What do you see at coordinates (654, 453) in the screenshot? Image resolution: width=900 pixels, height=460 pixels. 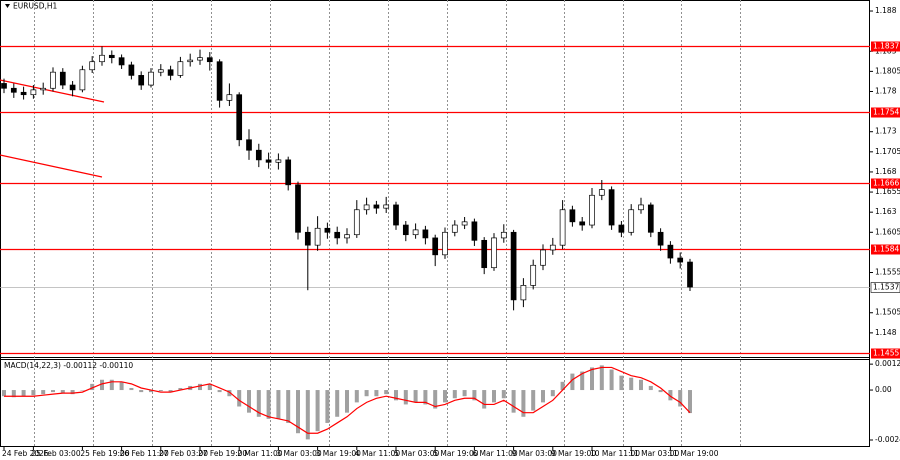 I see `x-tick-label: 11 Mar 03:00` at bounding box center [654, 453].